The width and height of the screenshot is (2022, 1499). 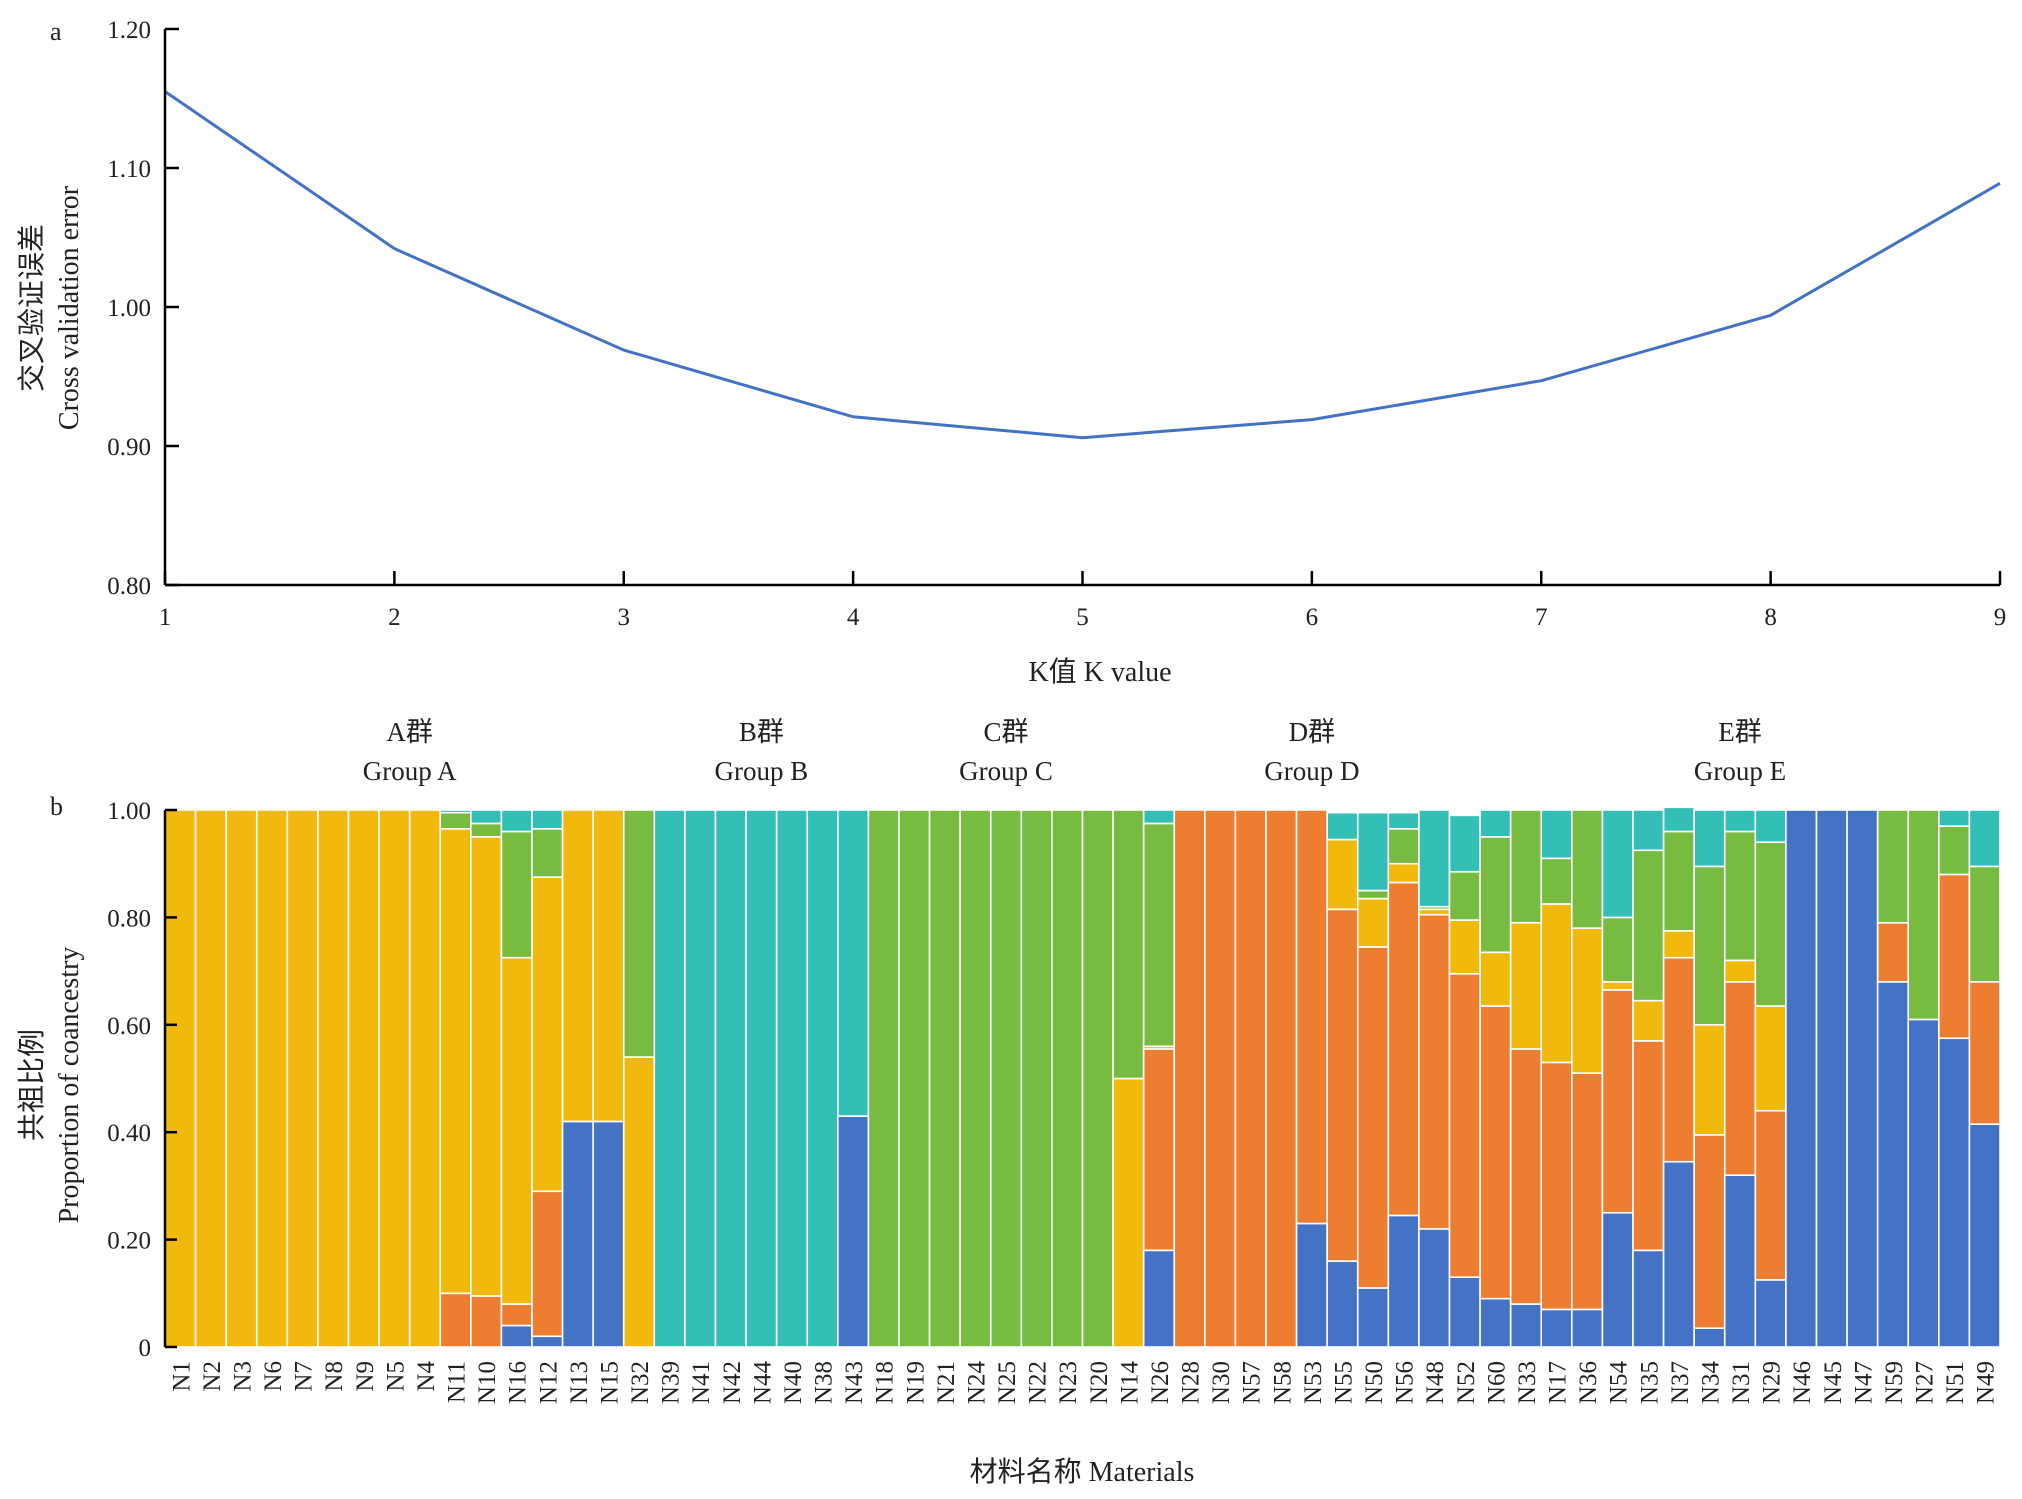 I want to click on panel-a-x-tick-label: 5, so click(x=1082, y=617).